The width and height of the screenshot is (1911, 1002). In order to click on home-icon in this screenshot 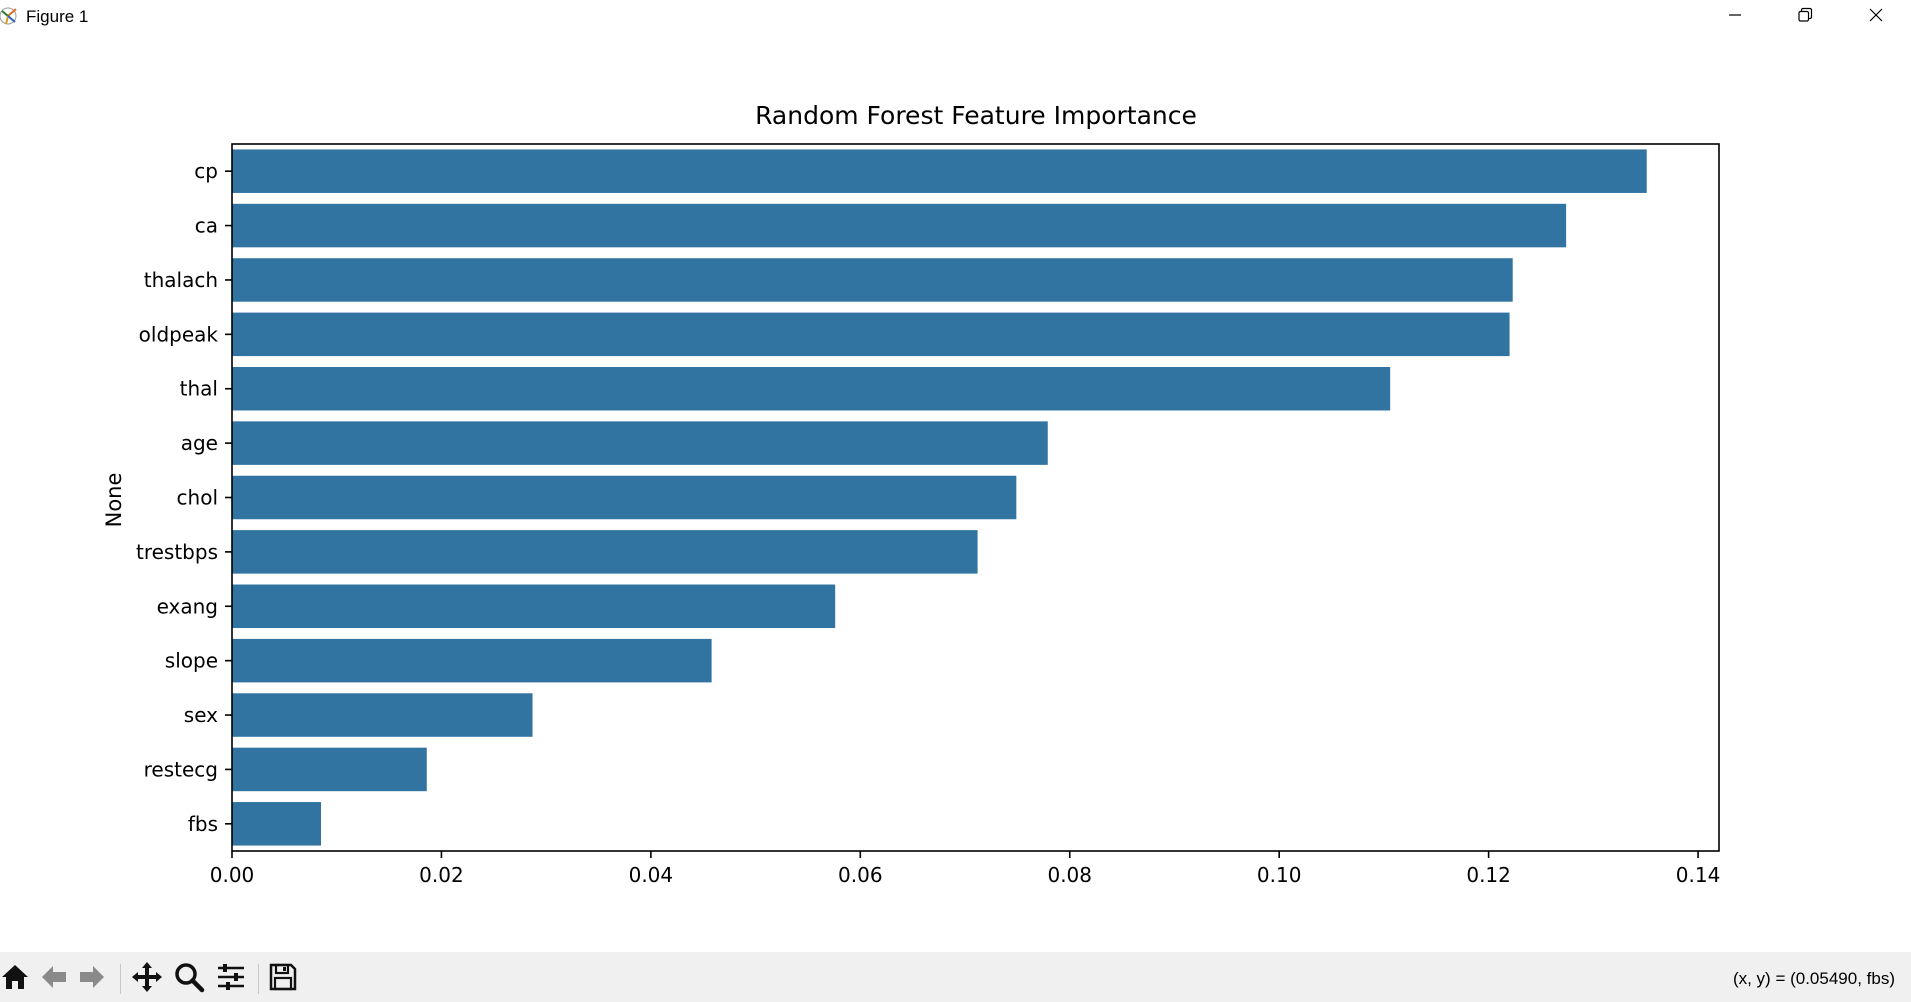, I will do `click(15, 979)`.